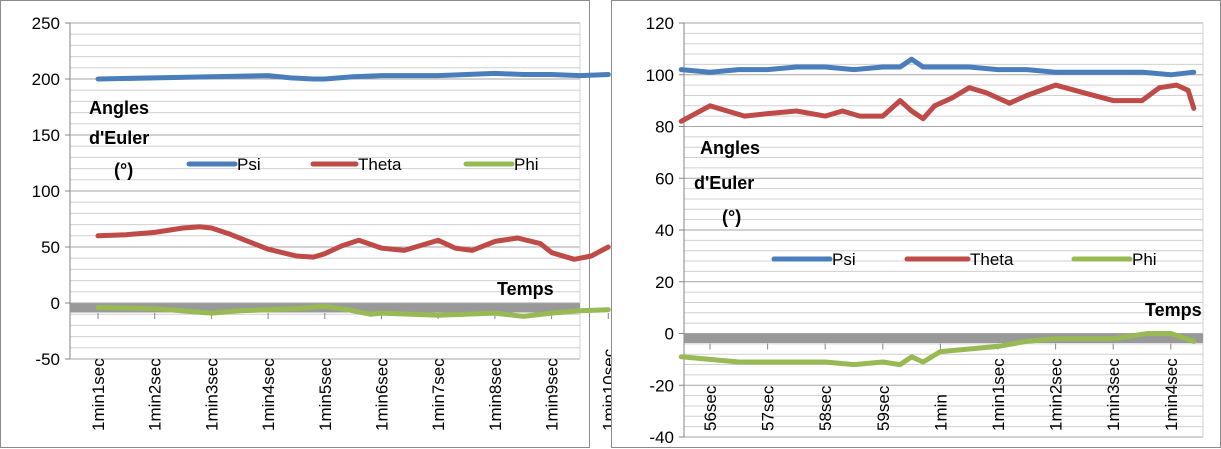 The image size is (1221, 449). What do you see at coordinates (47, 359) in the screenshot?
I see `y-tick-label: -50` at bounding box center [47, 359].